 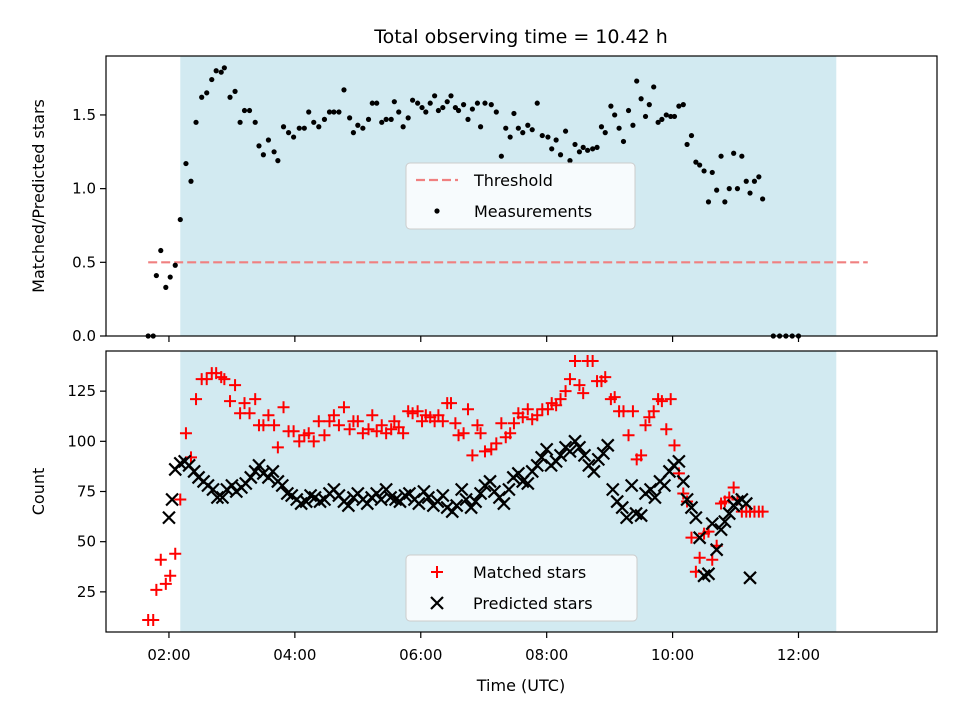 I want to click on y-tick-label: 50, so click(x=86, y=542).